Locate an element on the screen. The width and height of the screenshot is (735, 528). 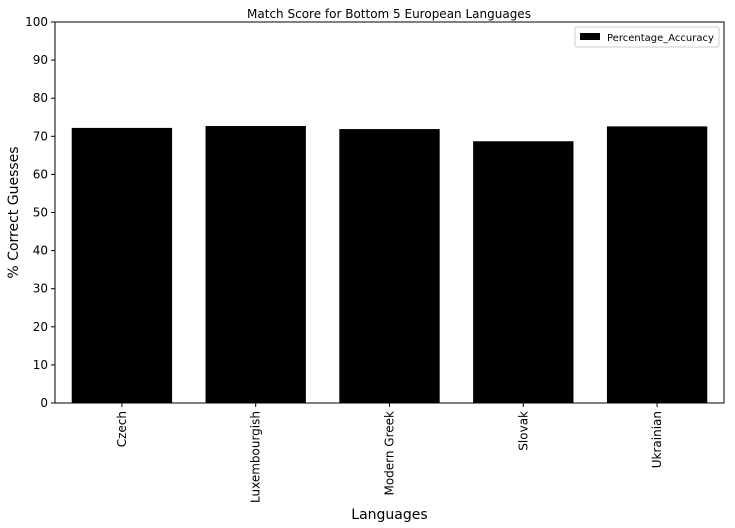
bar-czech is located at coordinates (122, 265).